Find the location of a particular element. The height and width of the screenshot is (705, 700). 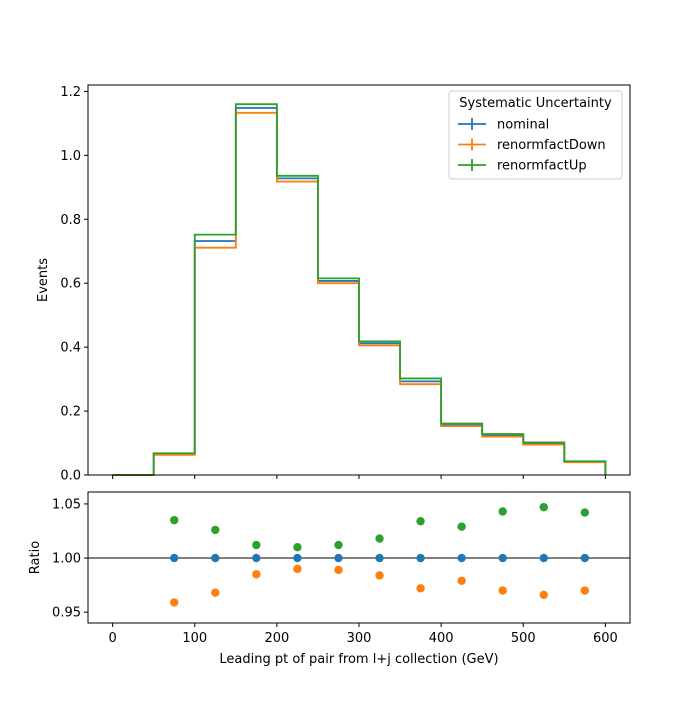

legend-label-renormfactDown: renormfactDown is located at coordinates (551, 145).